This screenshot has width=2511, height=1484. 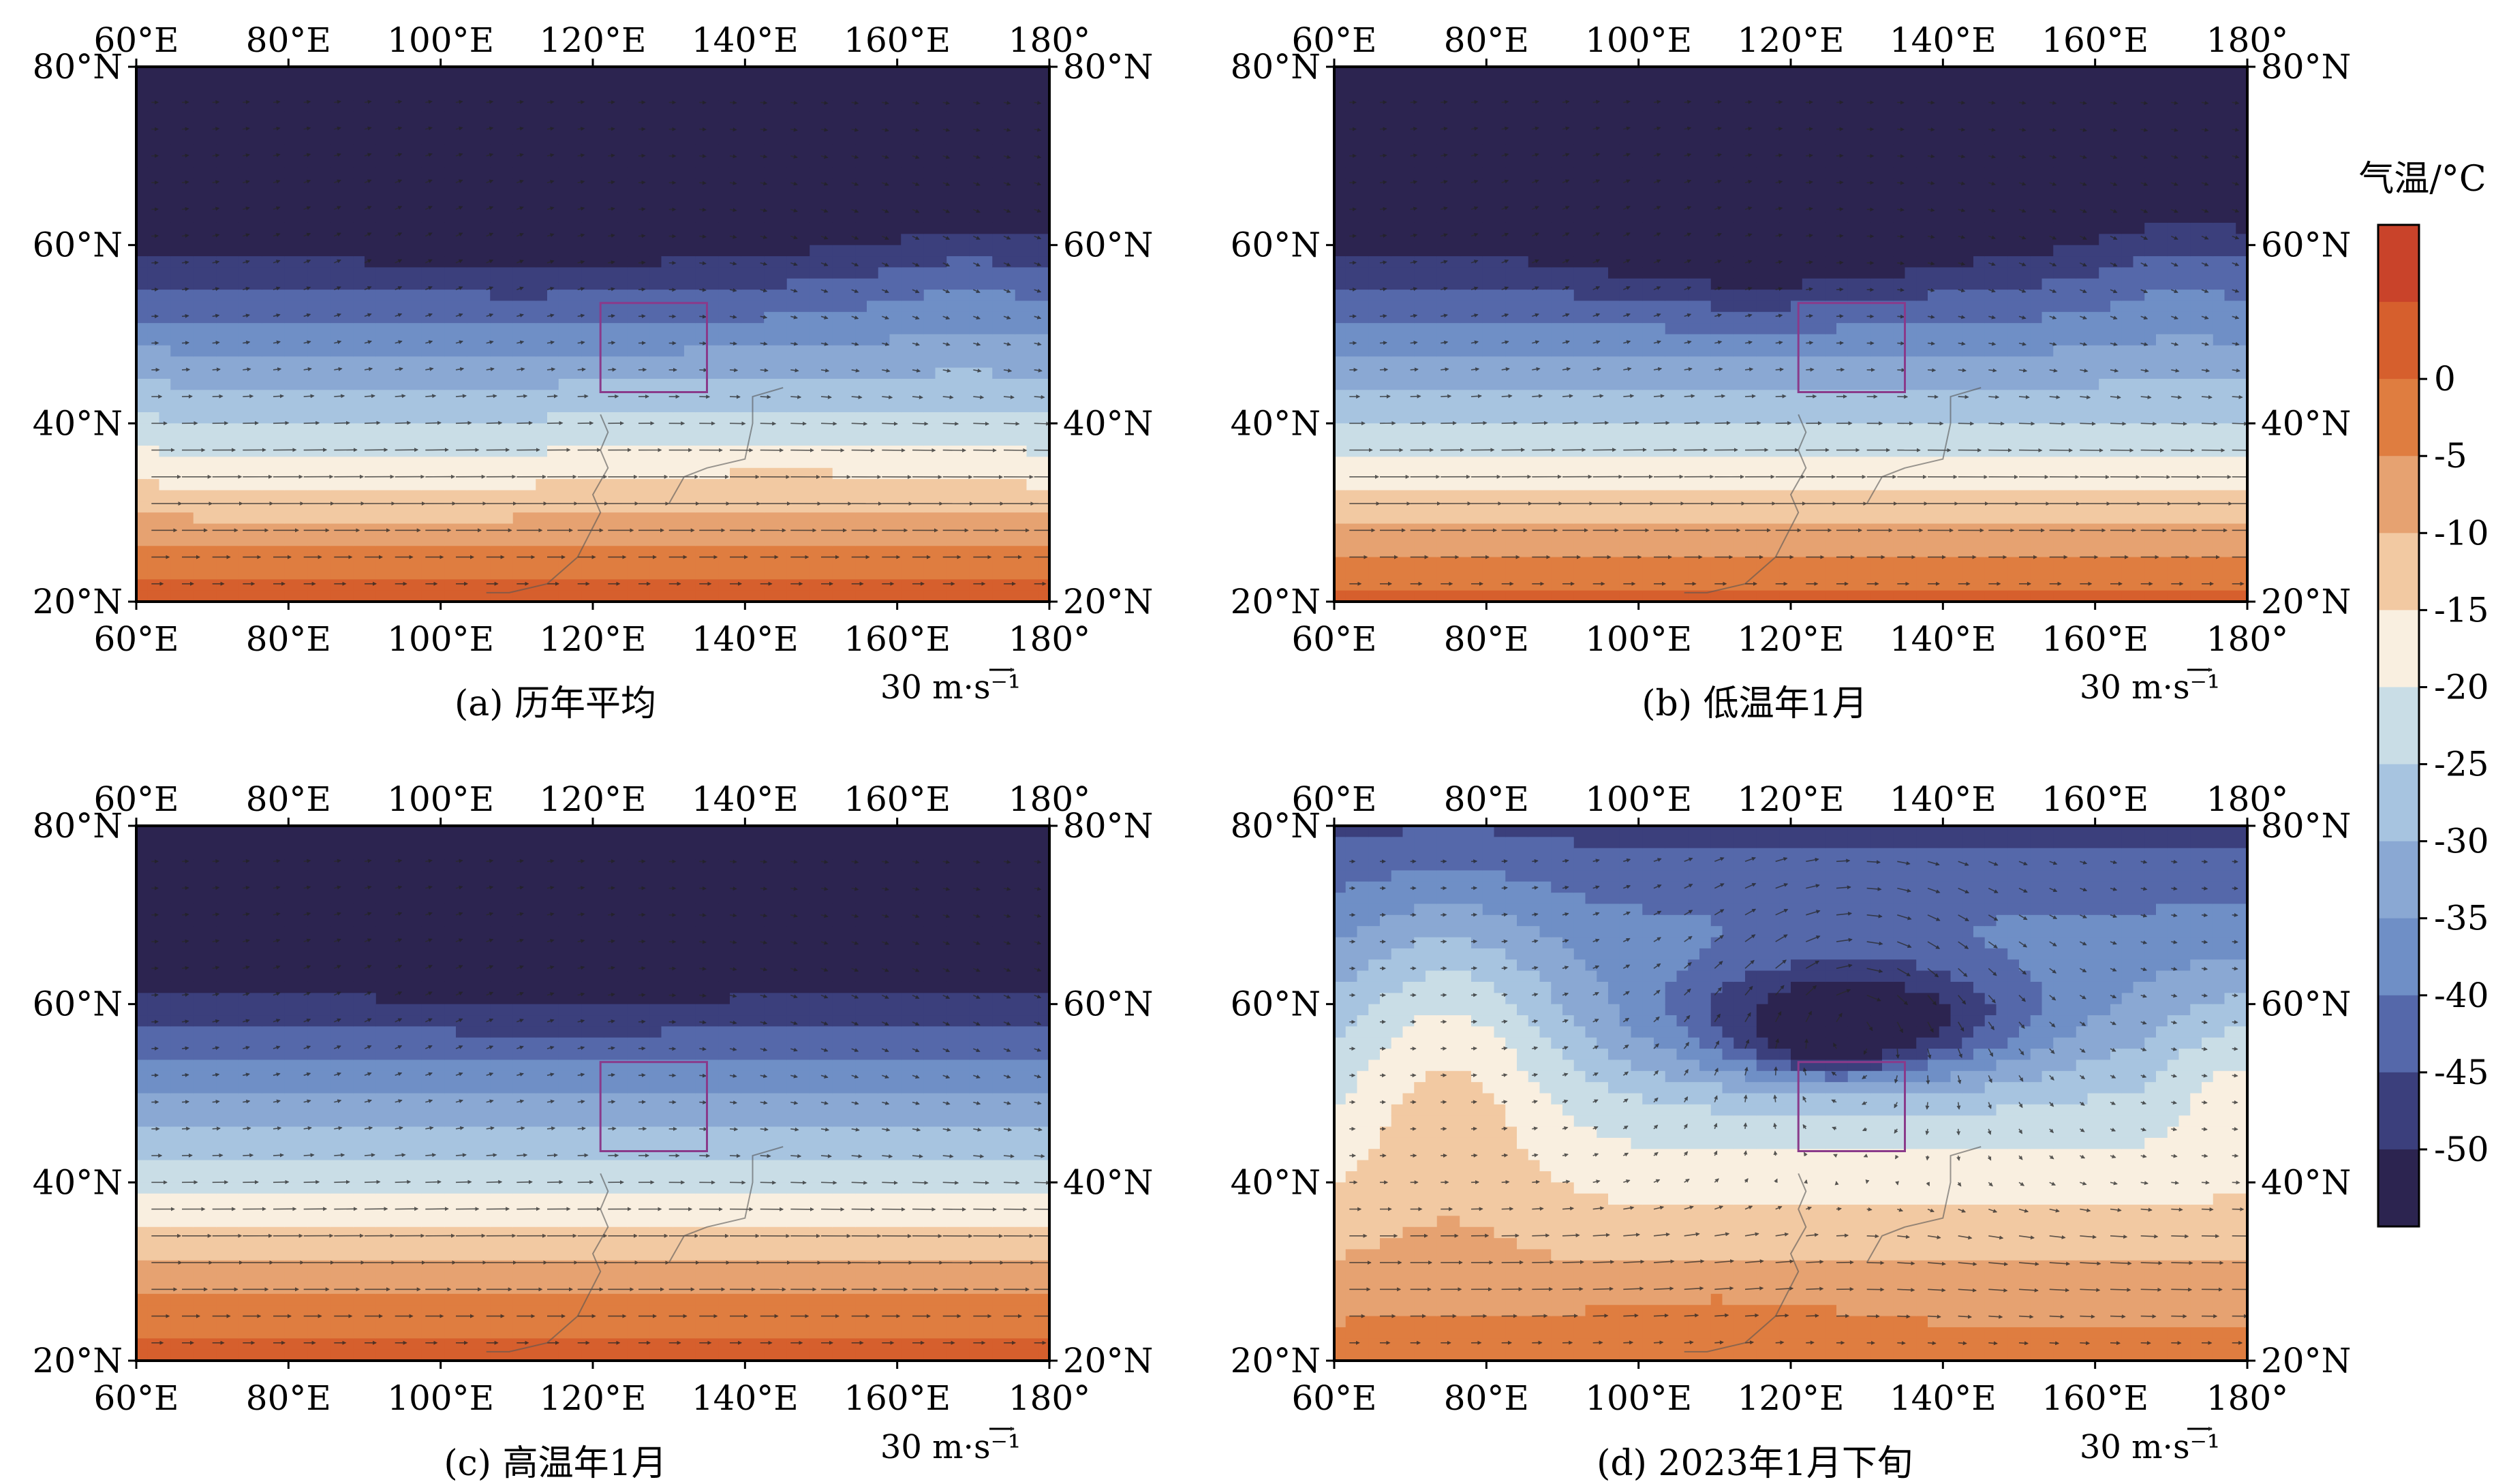 I want to click on panel-a-caption: (a) 历年平均, so click(x=555, y=703).